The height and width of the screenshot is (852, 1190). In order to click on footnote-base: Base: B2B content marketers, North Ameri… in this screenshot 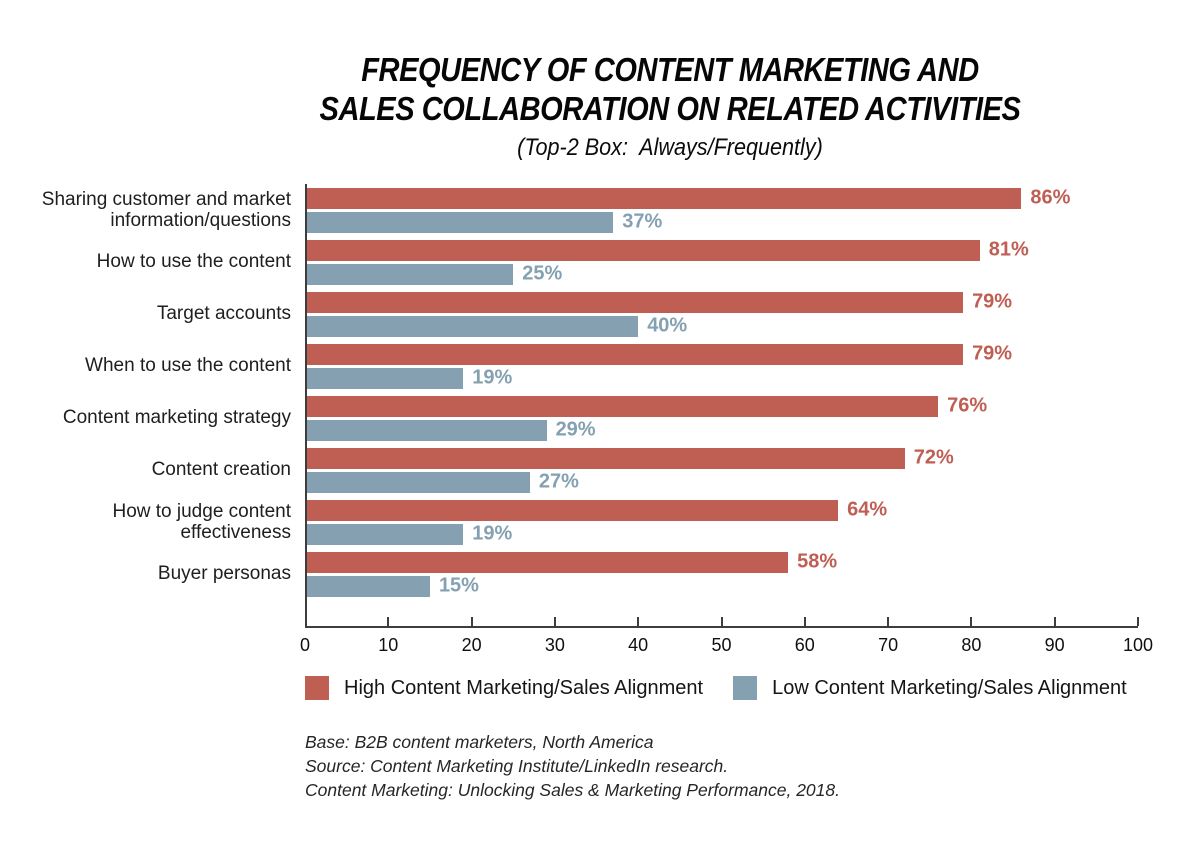, I will do `click(479, 742)`.